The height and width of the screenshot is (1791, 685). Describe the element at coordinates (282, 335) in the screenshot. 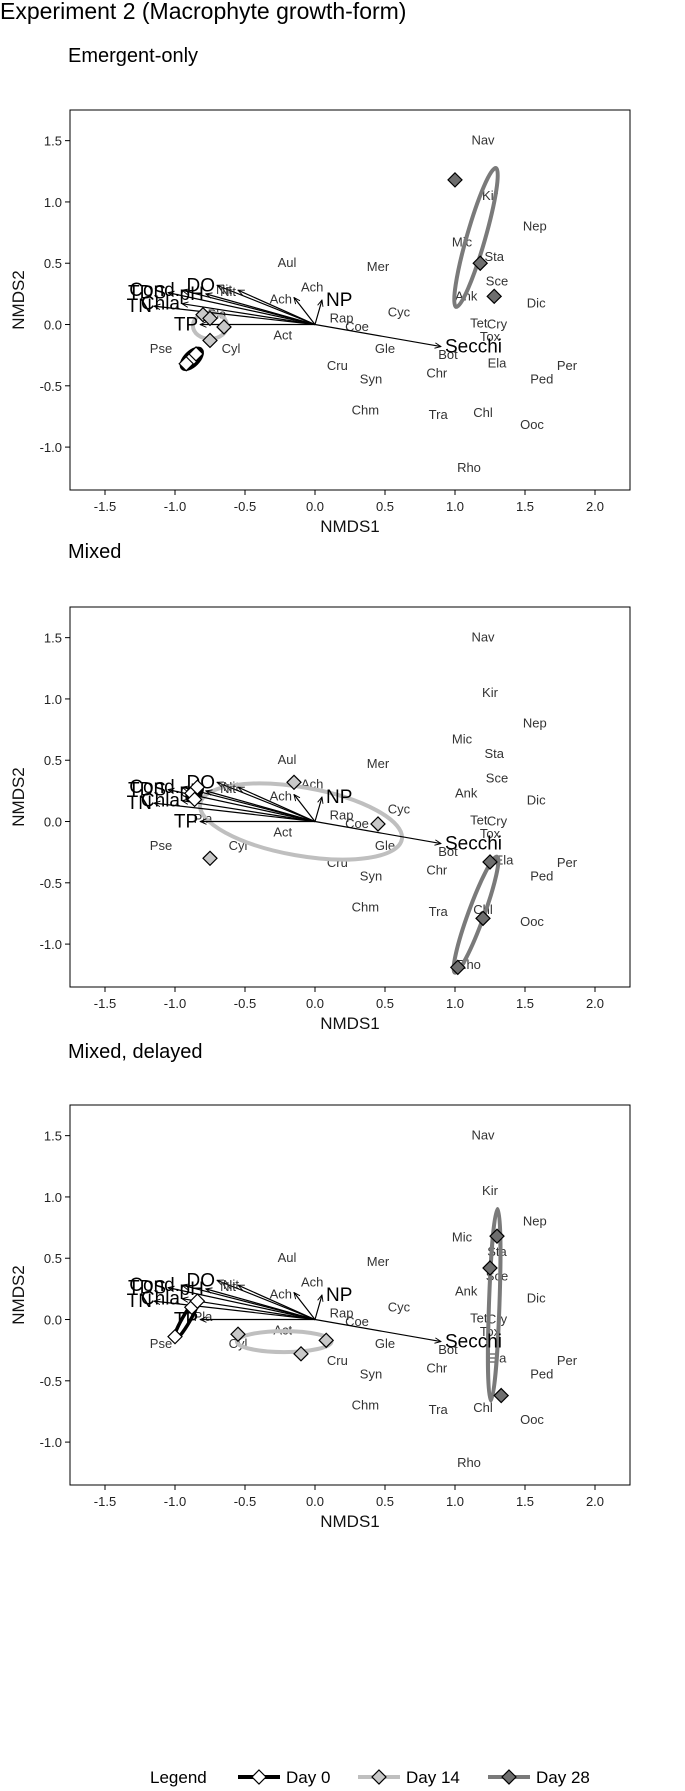

I see `species-label-act: Act` at that location.